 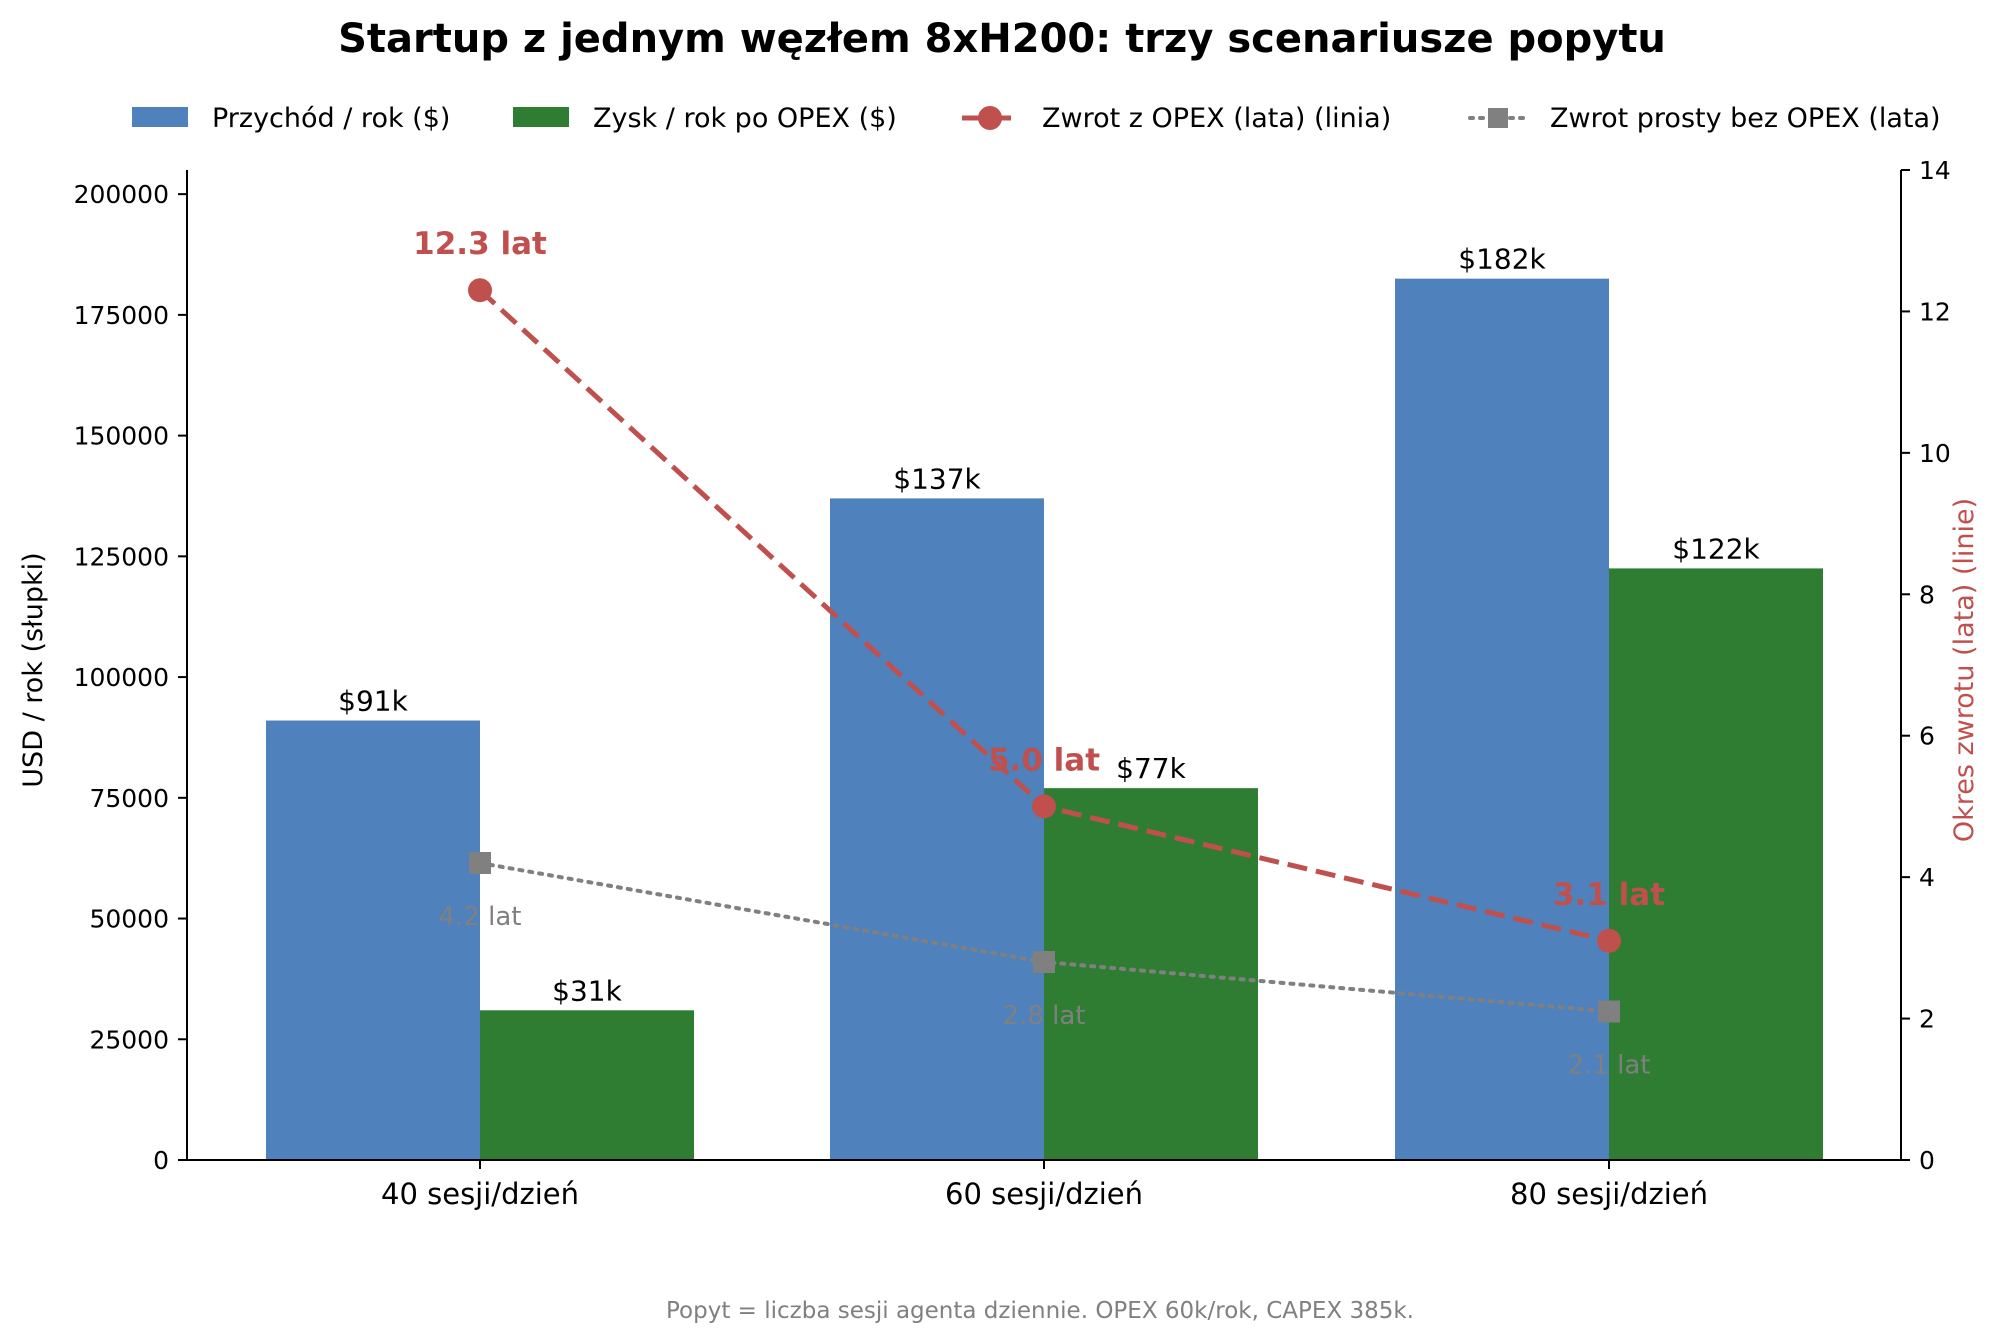 I want to click on y-tick-label-left: 200000, so click(x=121, y=194).